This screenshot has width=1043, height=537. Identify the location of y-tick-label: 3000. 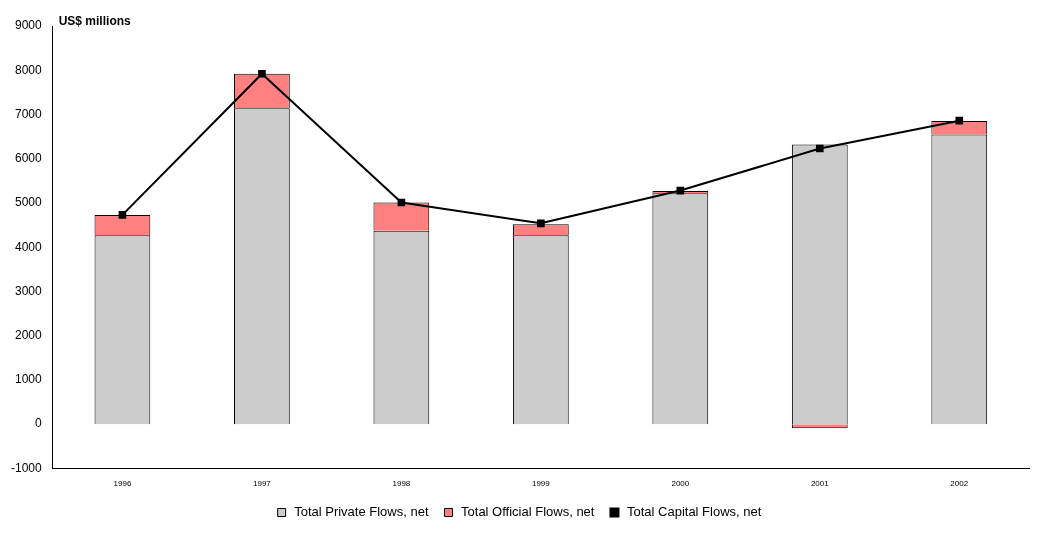
(28, 290).